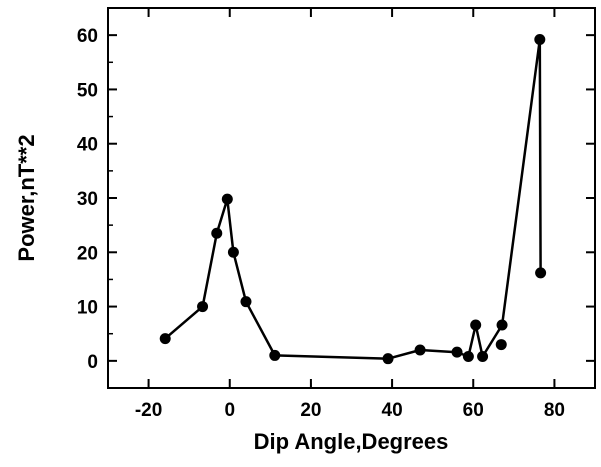  I want to click on x-tick-label: 20, so click(310, 410).